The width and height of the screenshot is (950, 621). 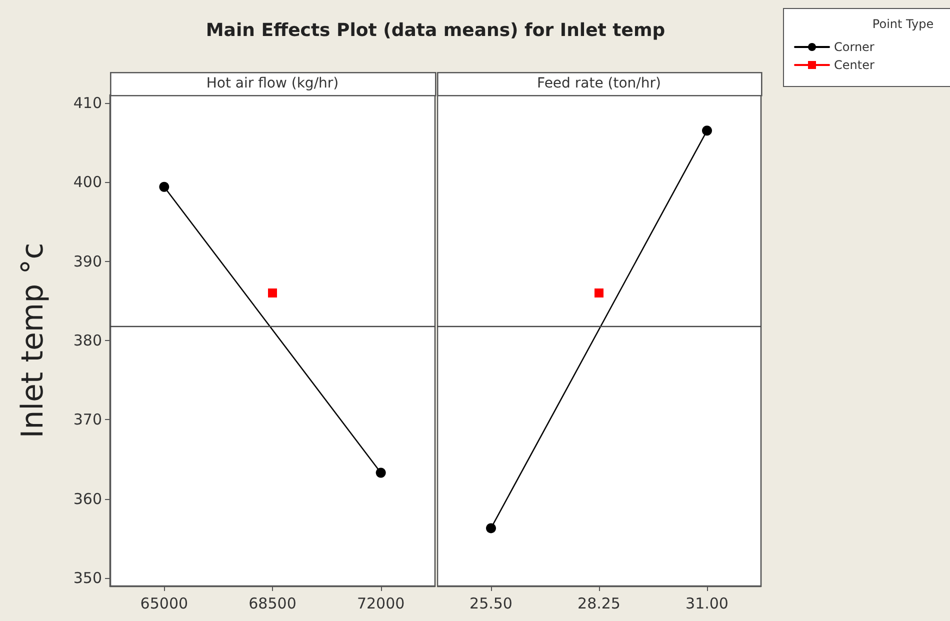 What do you see at coordinates (87, 499) in the screenshot?
I see `y-tick-label: 360` at bounding box center [87, 499].